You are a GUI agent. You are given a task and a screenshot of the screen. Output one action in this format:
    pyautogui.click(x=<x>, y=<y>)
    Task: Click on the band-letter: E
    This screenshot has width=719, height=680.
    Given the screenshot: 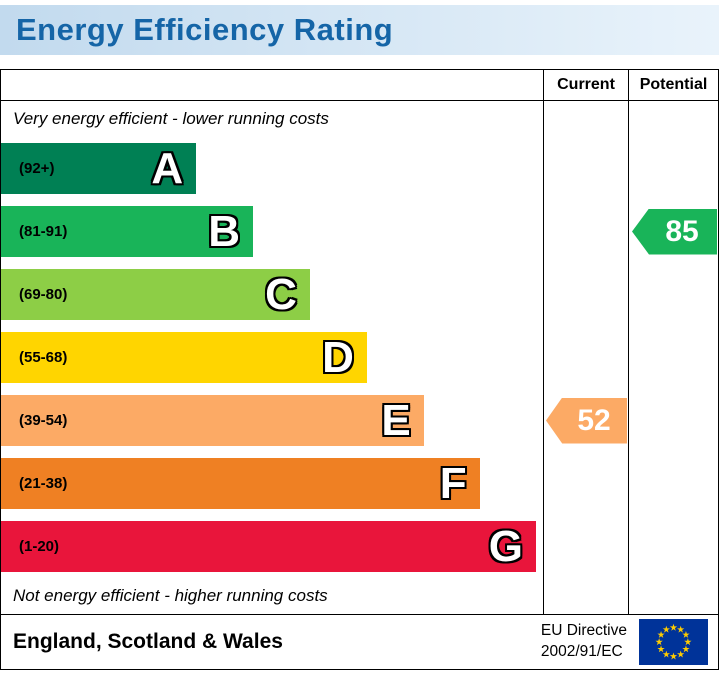 What is the action you would take?
    pyautogui.click(x=396, y=420)
    